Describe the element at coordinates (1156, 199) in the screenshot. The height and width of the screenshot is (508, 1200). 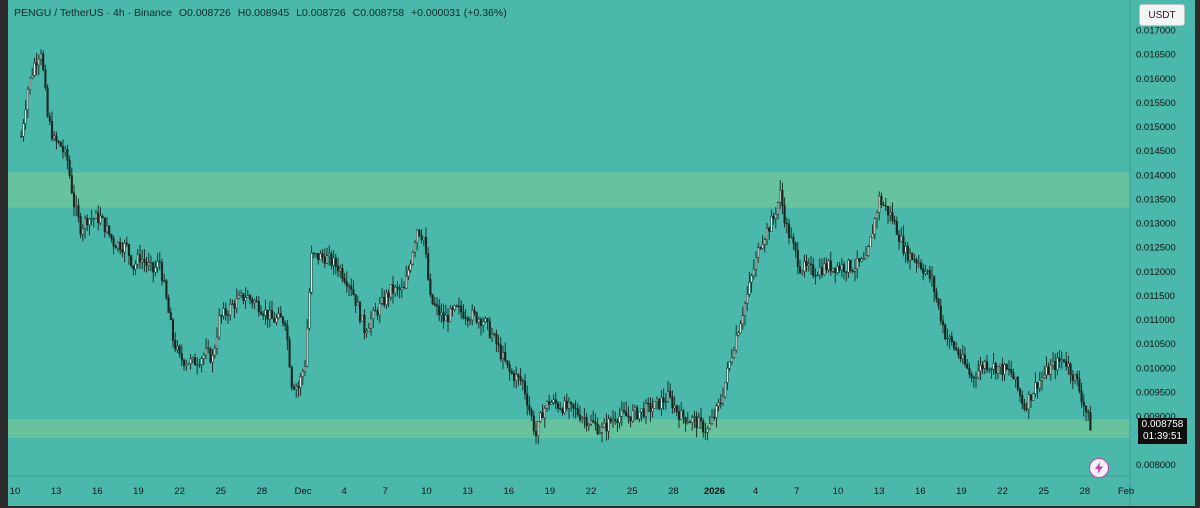
I see `y-tick-label: 0.013500` at that location.